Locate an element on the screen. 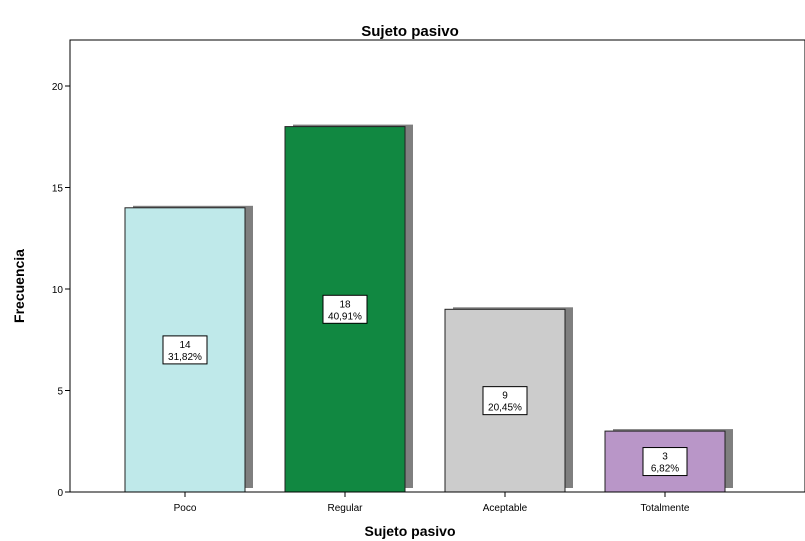  y-tick-label: 5 is located at coordinates (60, 392).